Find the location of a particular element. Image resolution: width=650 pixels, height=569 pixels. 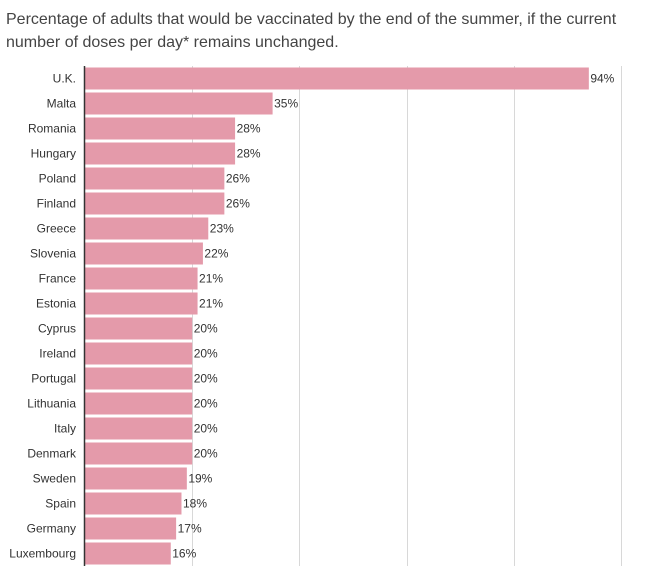

value-label: 18% is located at coordinates (195, 504).